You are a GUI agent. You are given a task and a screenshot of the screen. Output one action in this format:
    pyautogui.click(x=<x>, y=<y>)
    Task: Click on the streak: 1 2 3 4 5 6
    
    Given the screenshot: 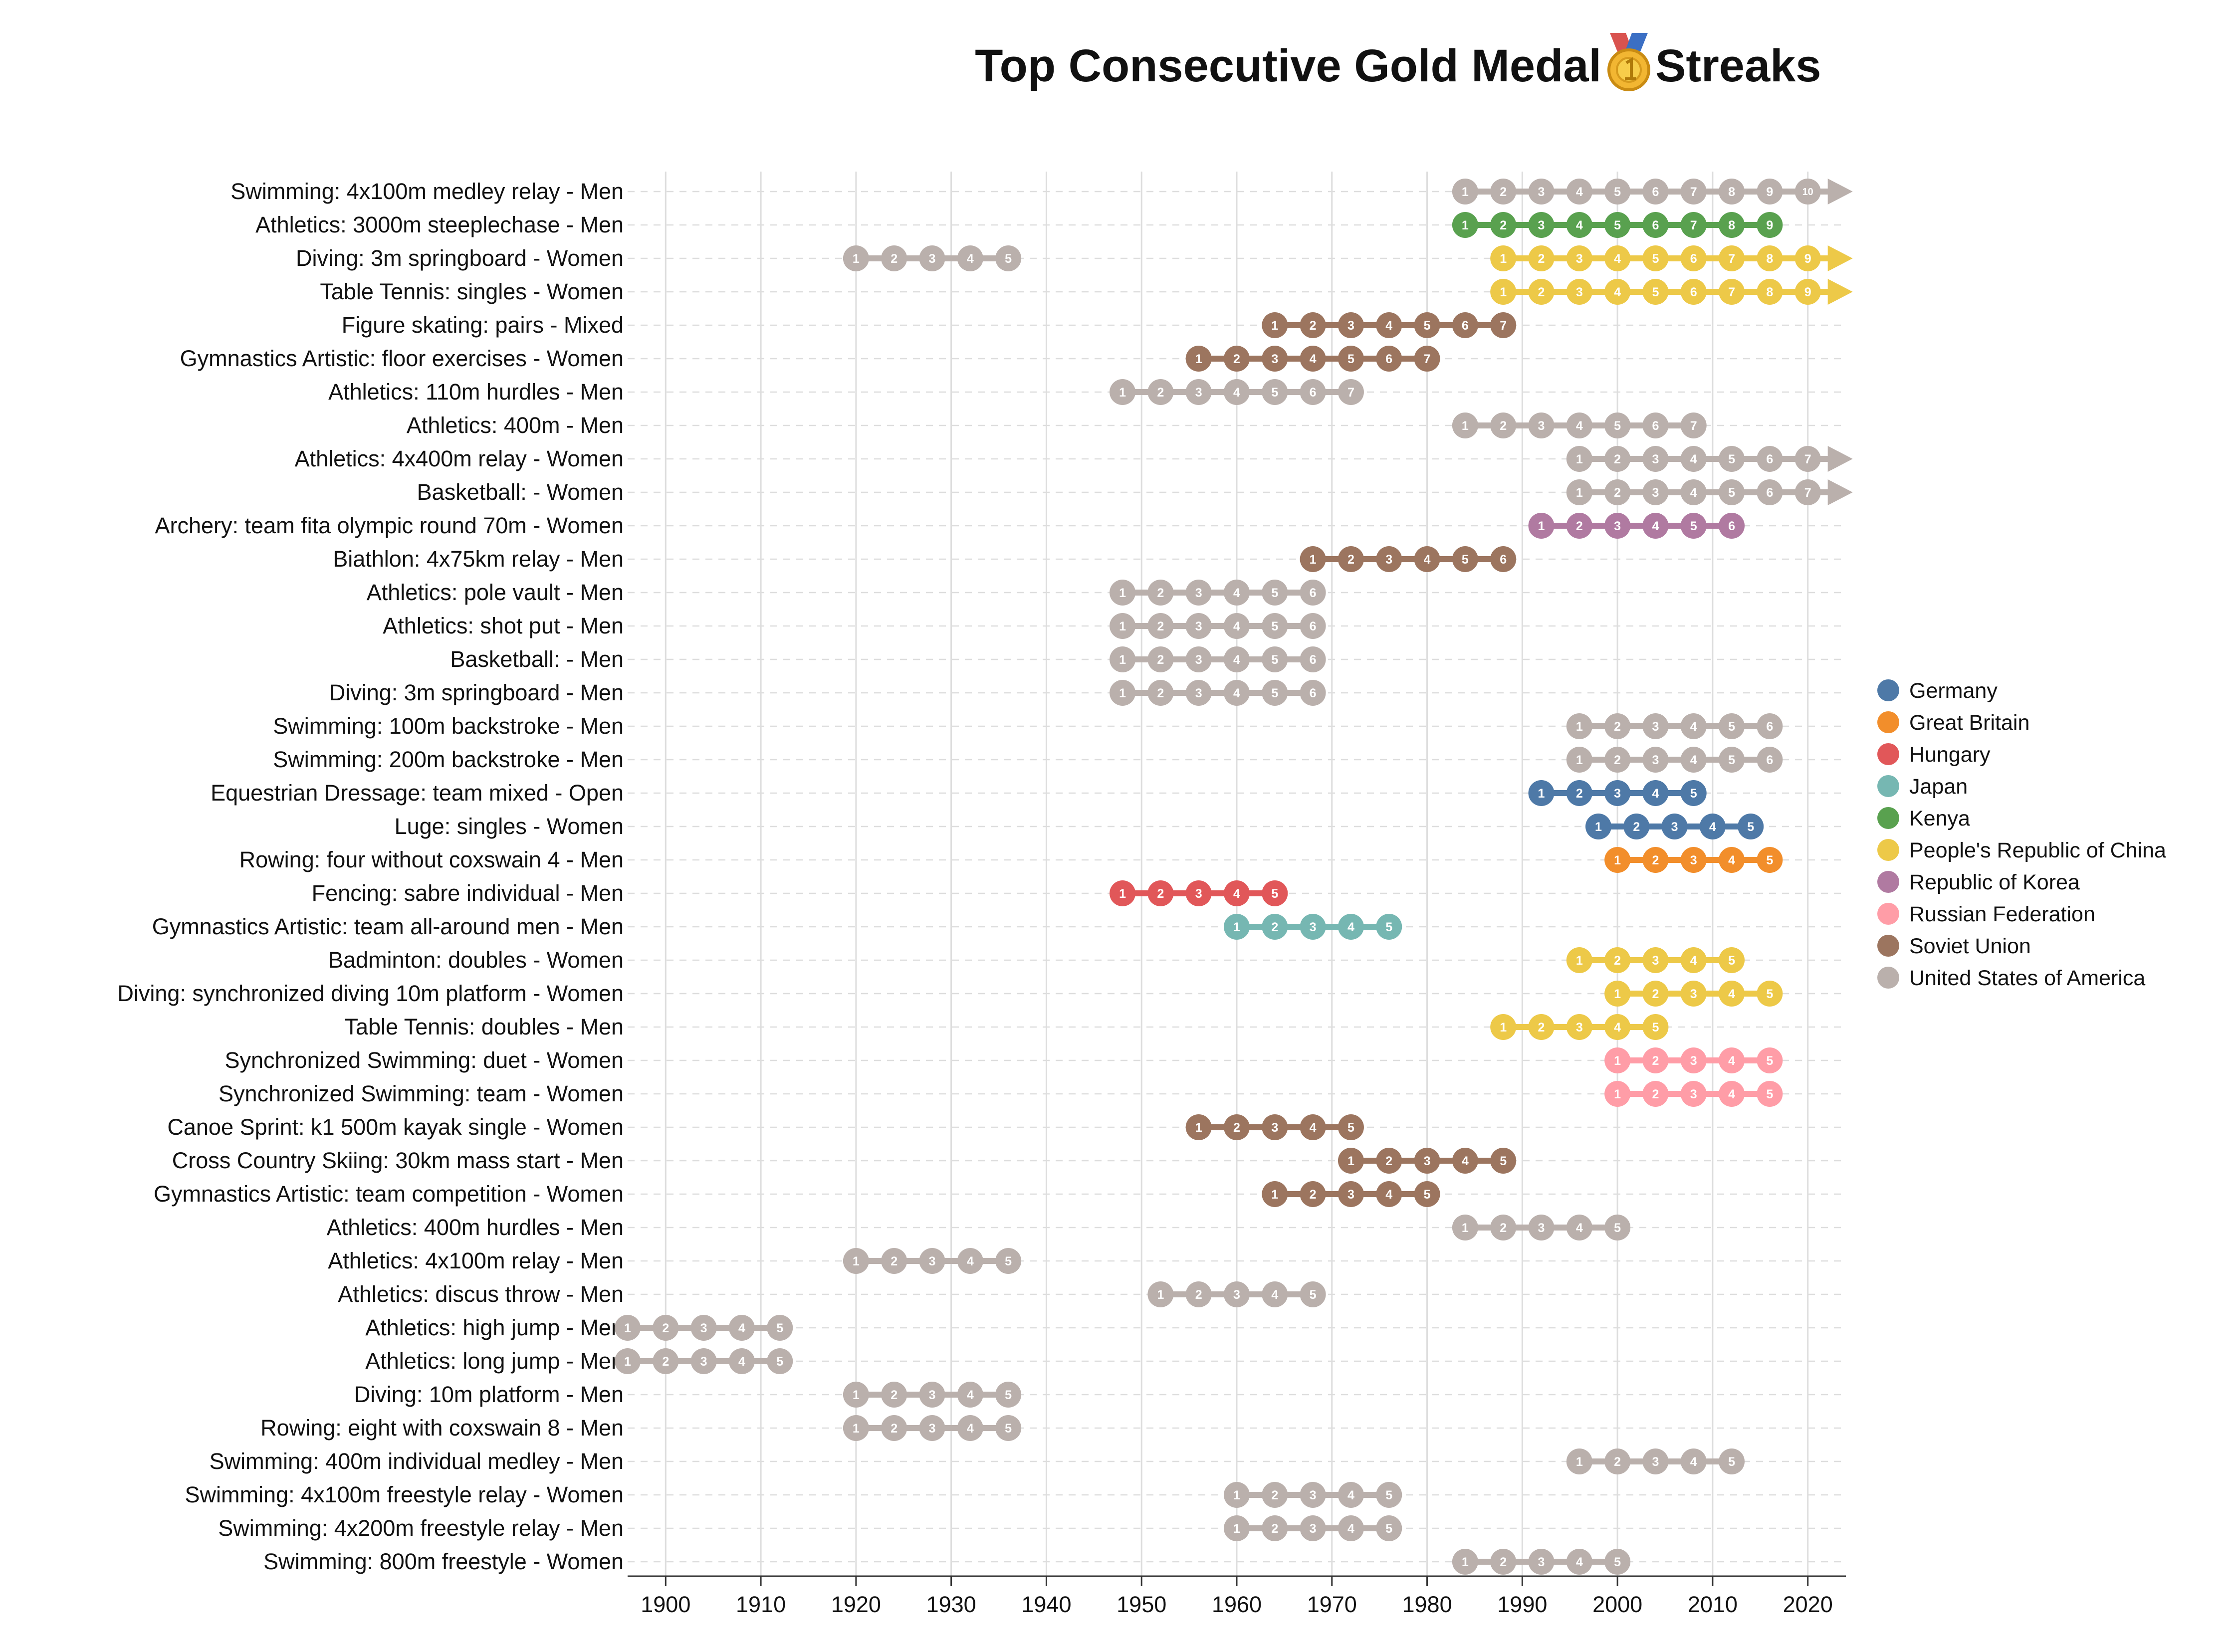 What is the action you would take?
    pyautogui.click(x=1674, y=726)
    